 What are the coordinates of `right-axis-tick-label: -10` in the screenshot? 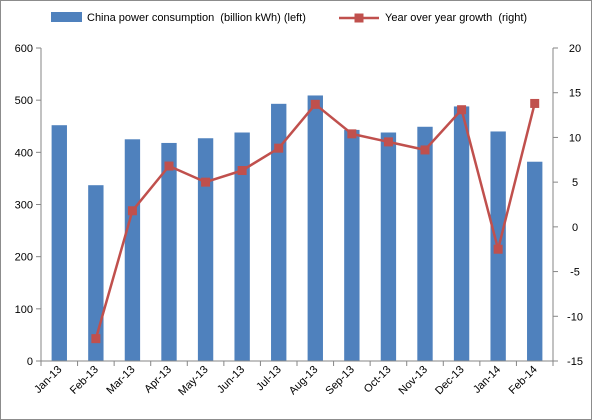 It's located at (575, 317).